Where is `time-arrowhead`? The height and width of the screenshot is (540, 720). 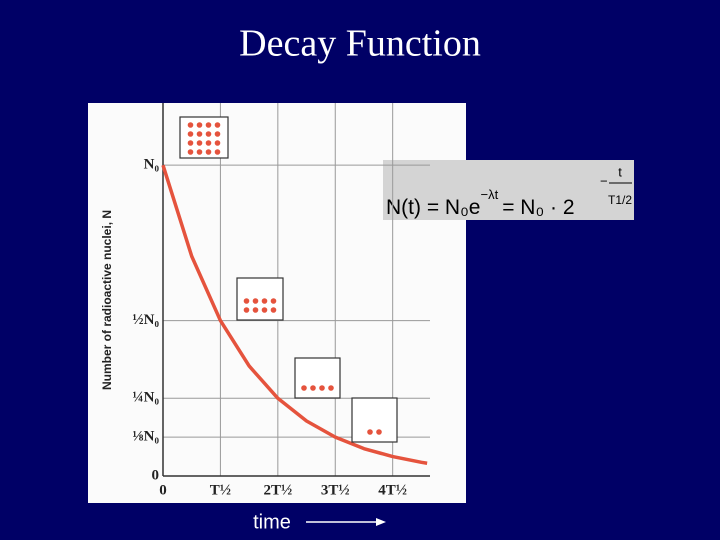 time-arrowhead is located at coordinates (381, 522).